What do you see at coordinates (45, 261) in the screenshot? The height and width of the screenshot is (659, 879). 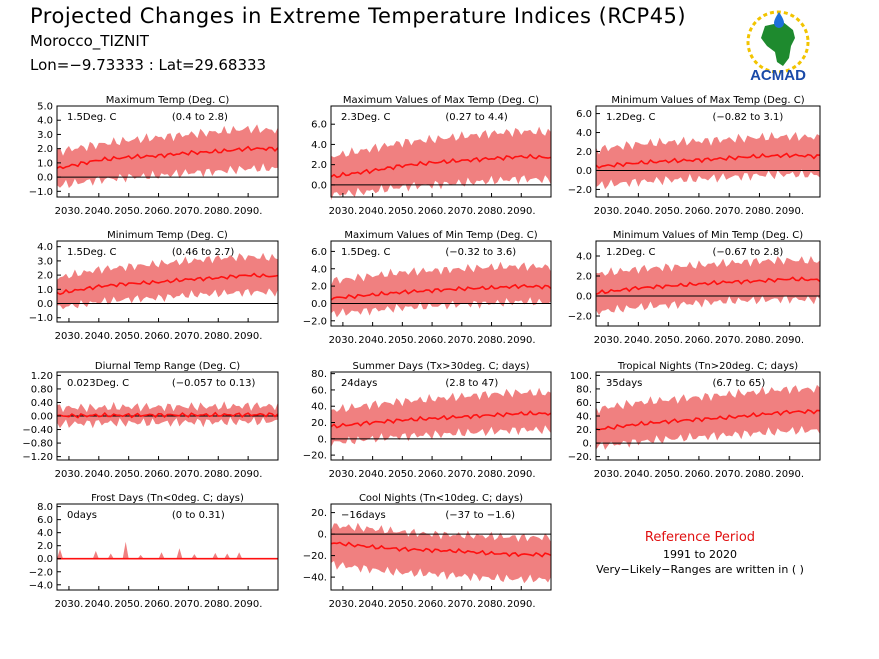 I see `y-tick-label: 3.0` at bounding box center [45, 261].